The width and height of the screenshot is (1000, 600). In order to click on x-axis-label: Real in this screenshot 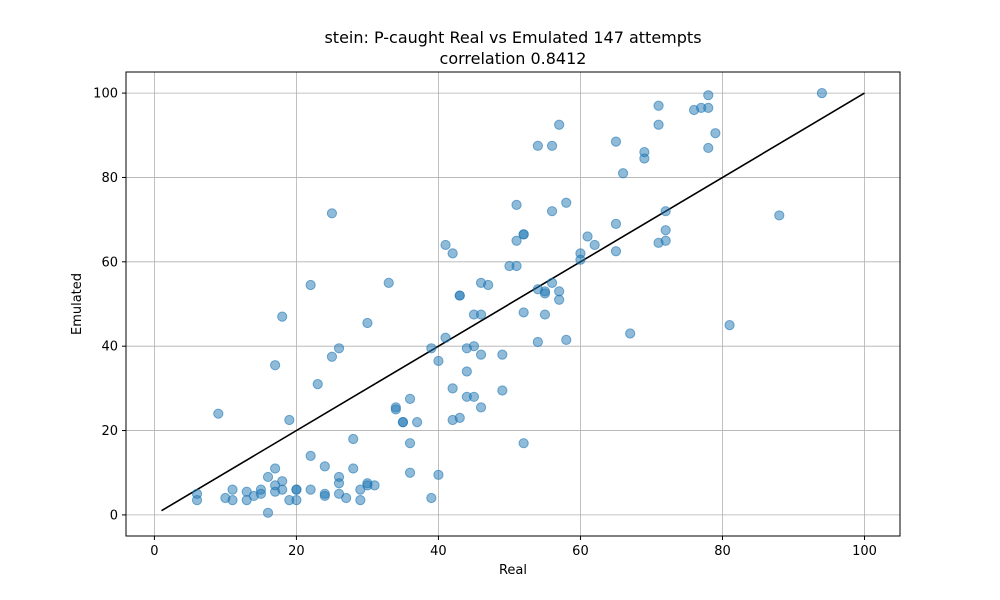, I will do `click(513, 570)`.